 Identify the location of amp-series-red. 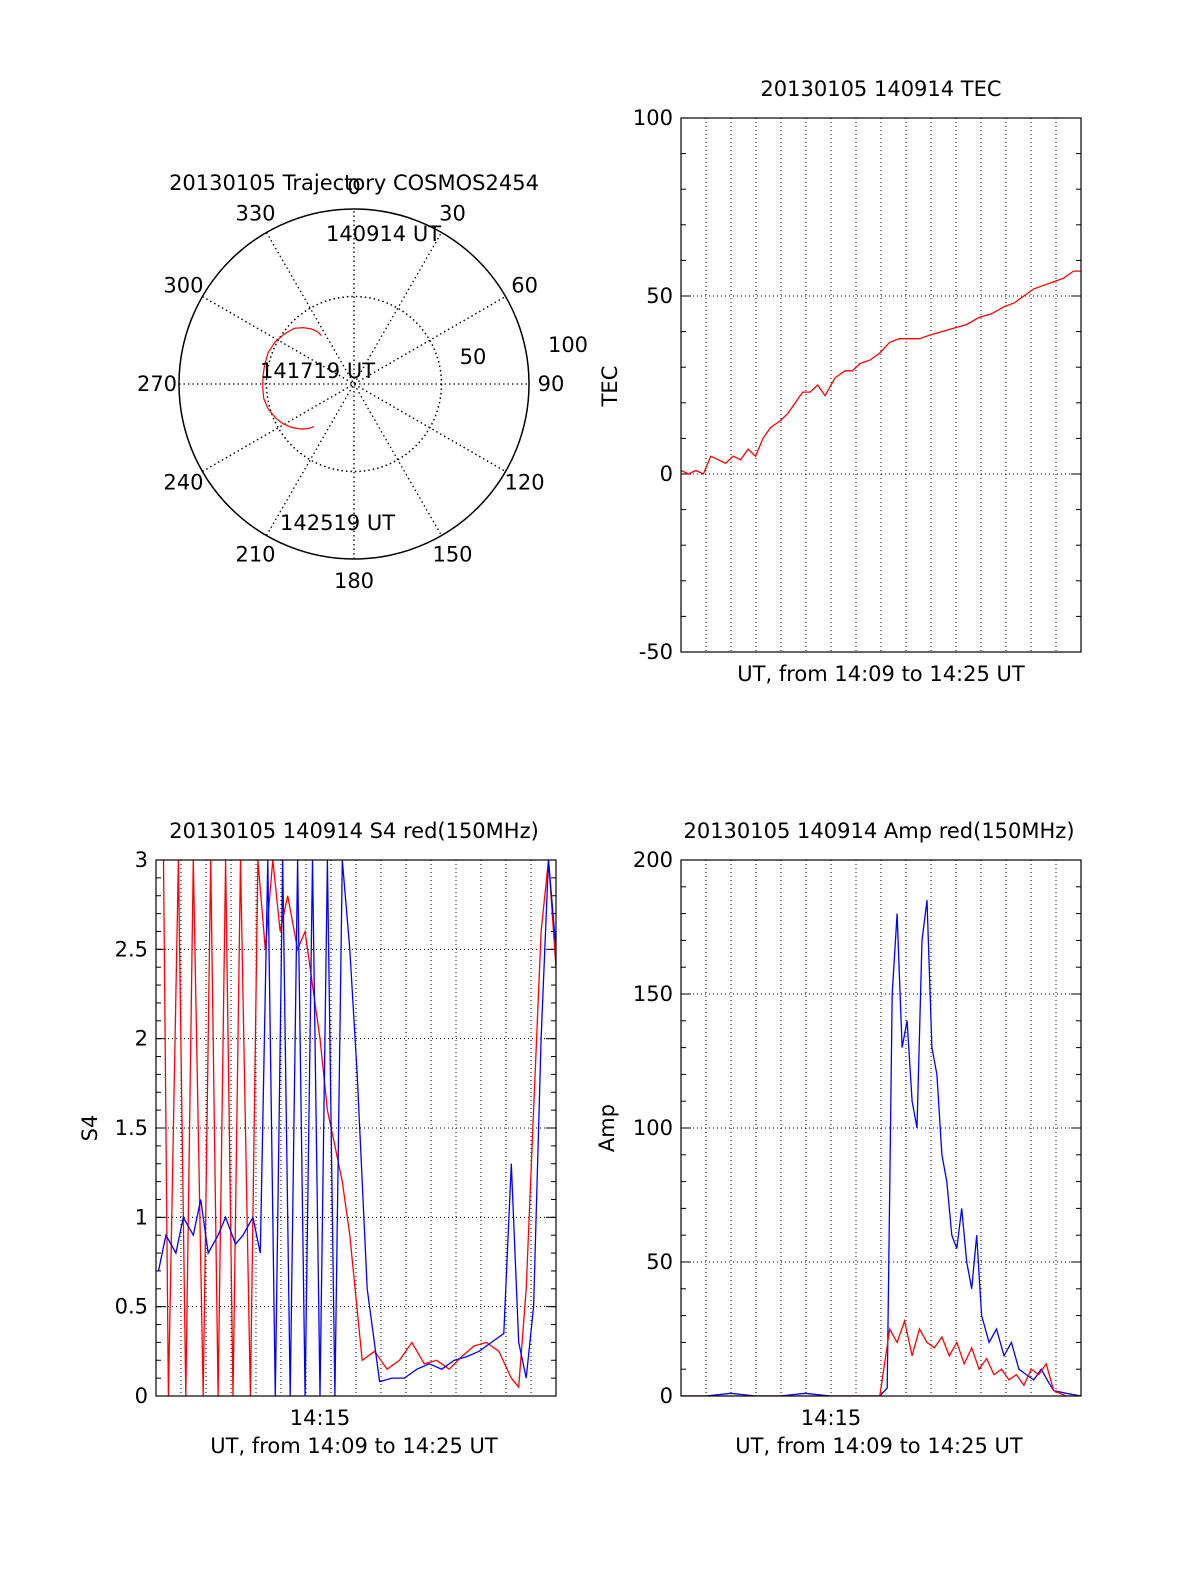
(881, 1357).